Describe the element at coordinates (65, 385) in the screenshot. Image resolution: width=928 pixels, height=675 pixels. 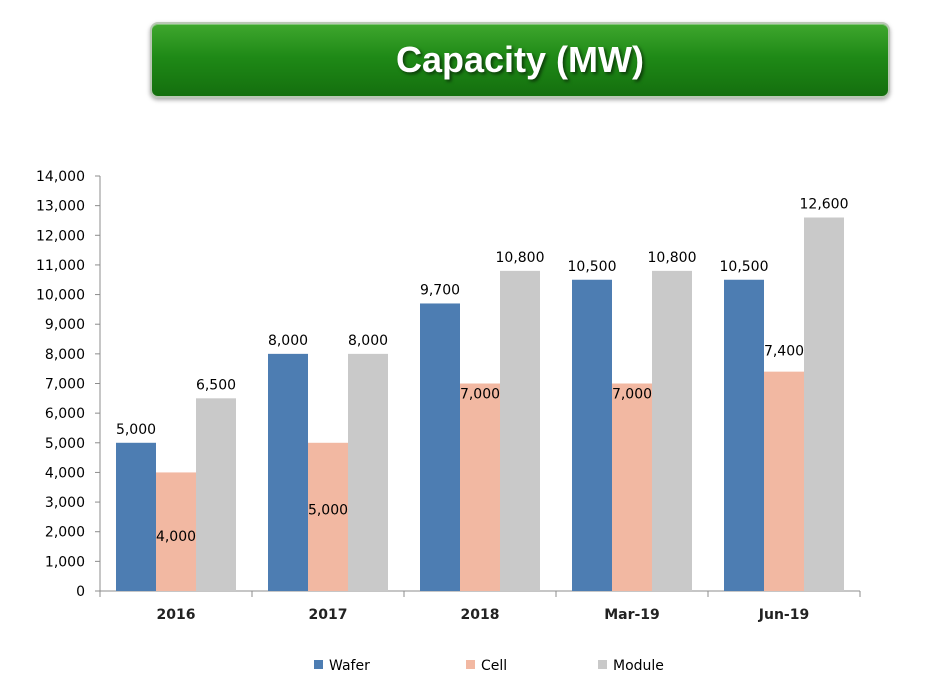
I see `y-tick-label: 7,000` at that location.